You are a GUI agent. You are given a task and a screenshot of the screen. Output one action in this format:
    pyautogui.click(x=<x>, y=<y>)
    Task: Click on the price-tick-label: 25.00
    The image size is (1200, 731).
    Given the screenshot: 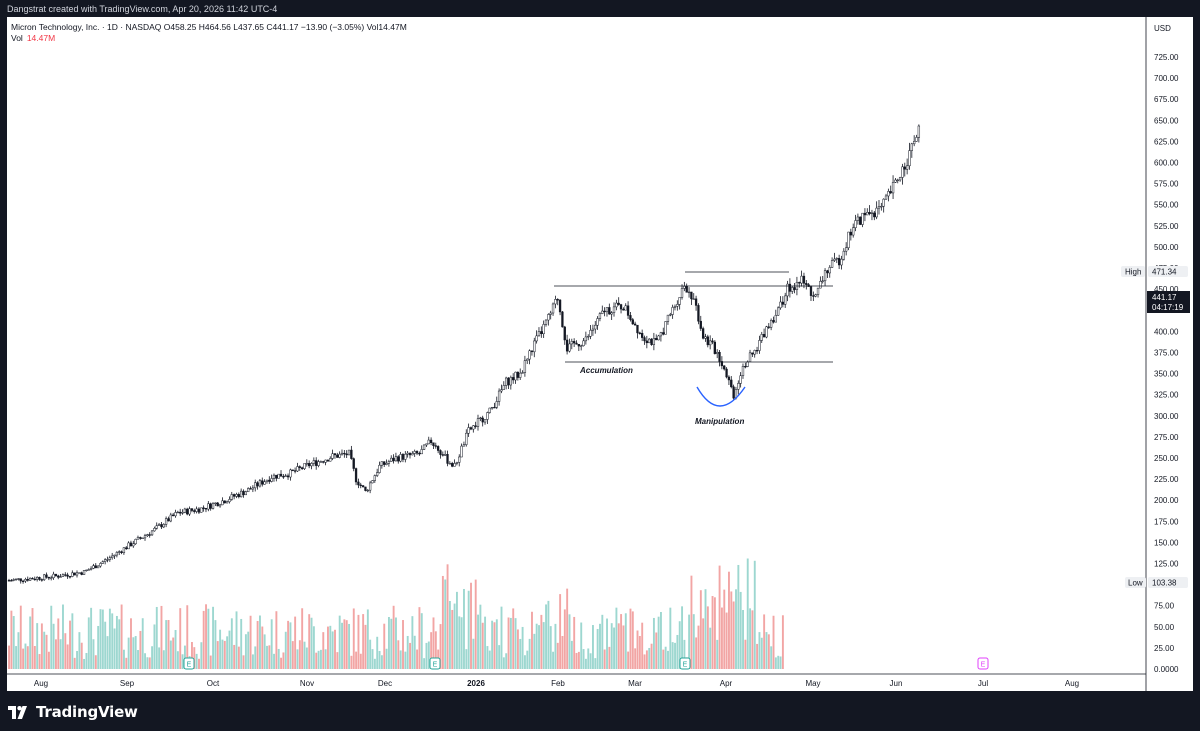 What is the action you would take?
    pyautogui.click(x=1164, y=648)
    